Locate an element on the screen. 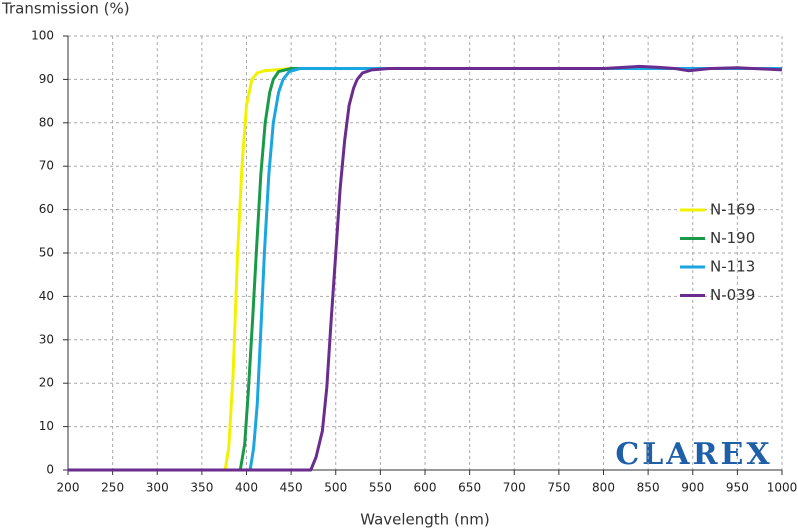  y-tick-label: 20 is located at coordinates (46, 383).